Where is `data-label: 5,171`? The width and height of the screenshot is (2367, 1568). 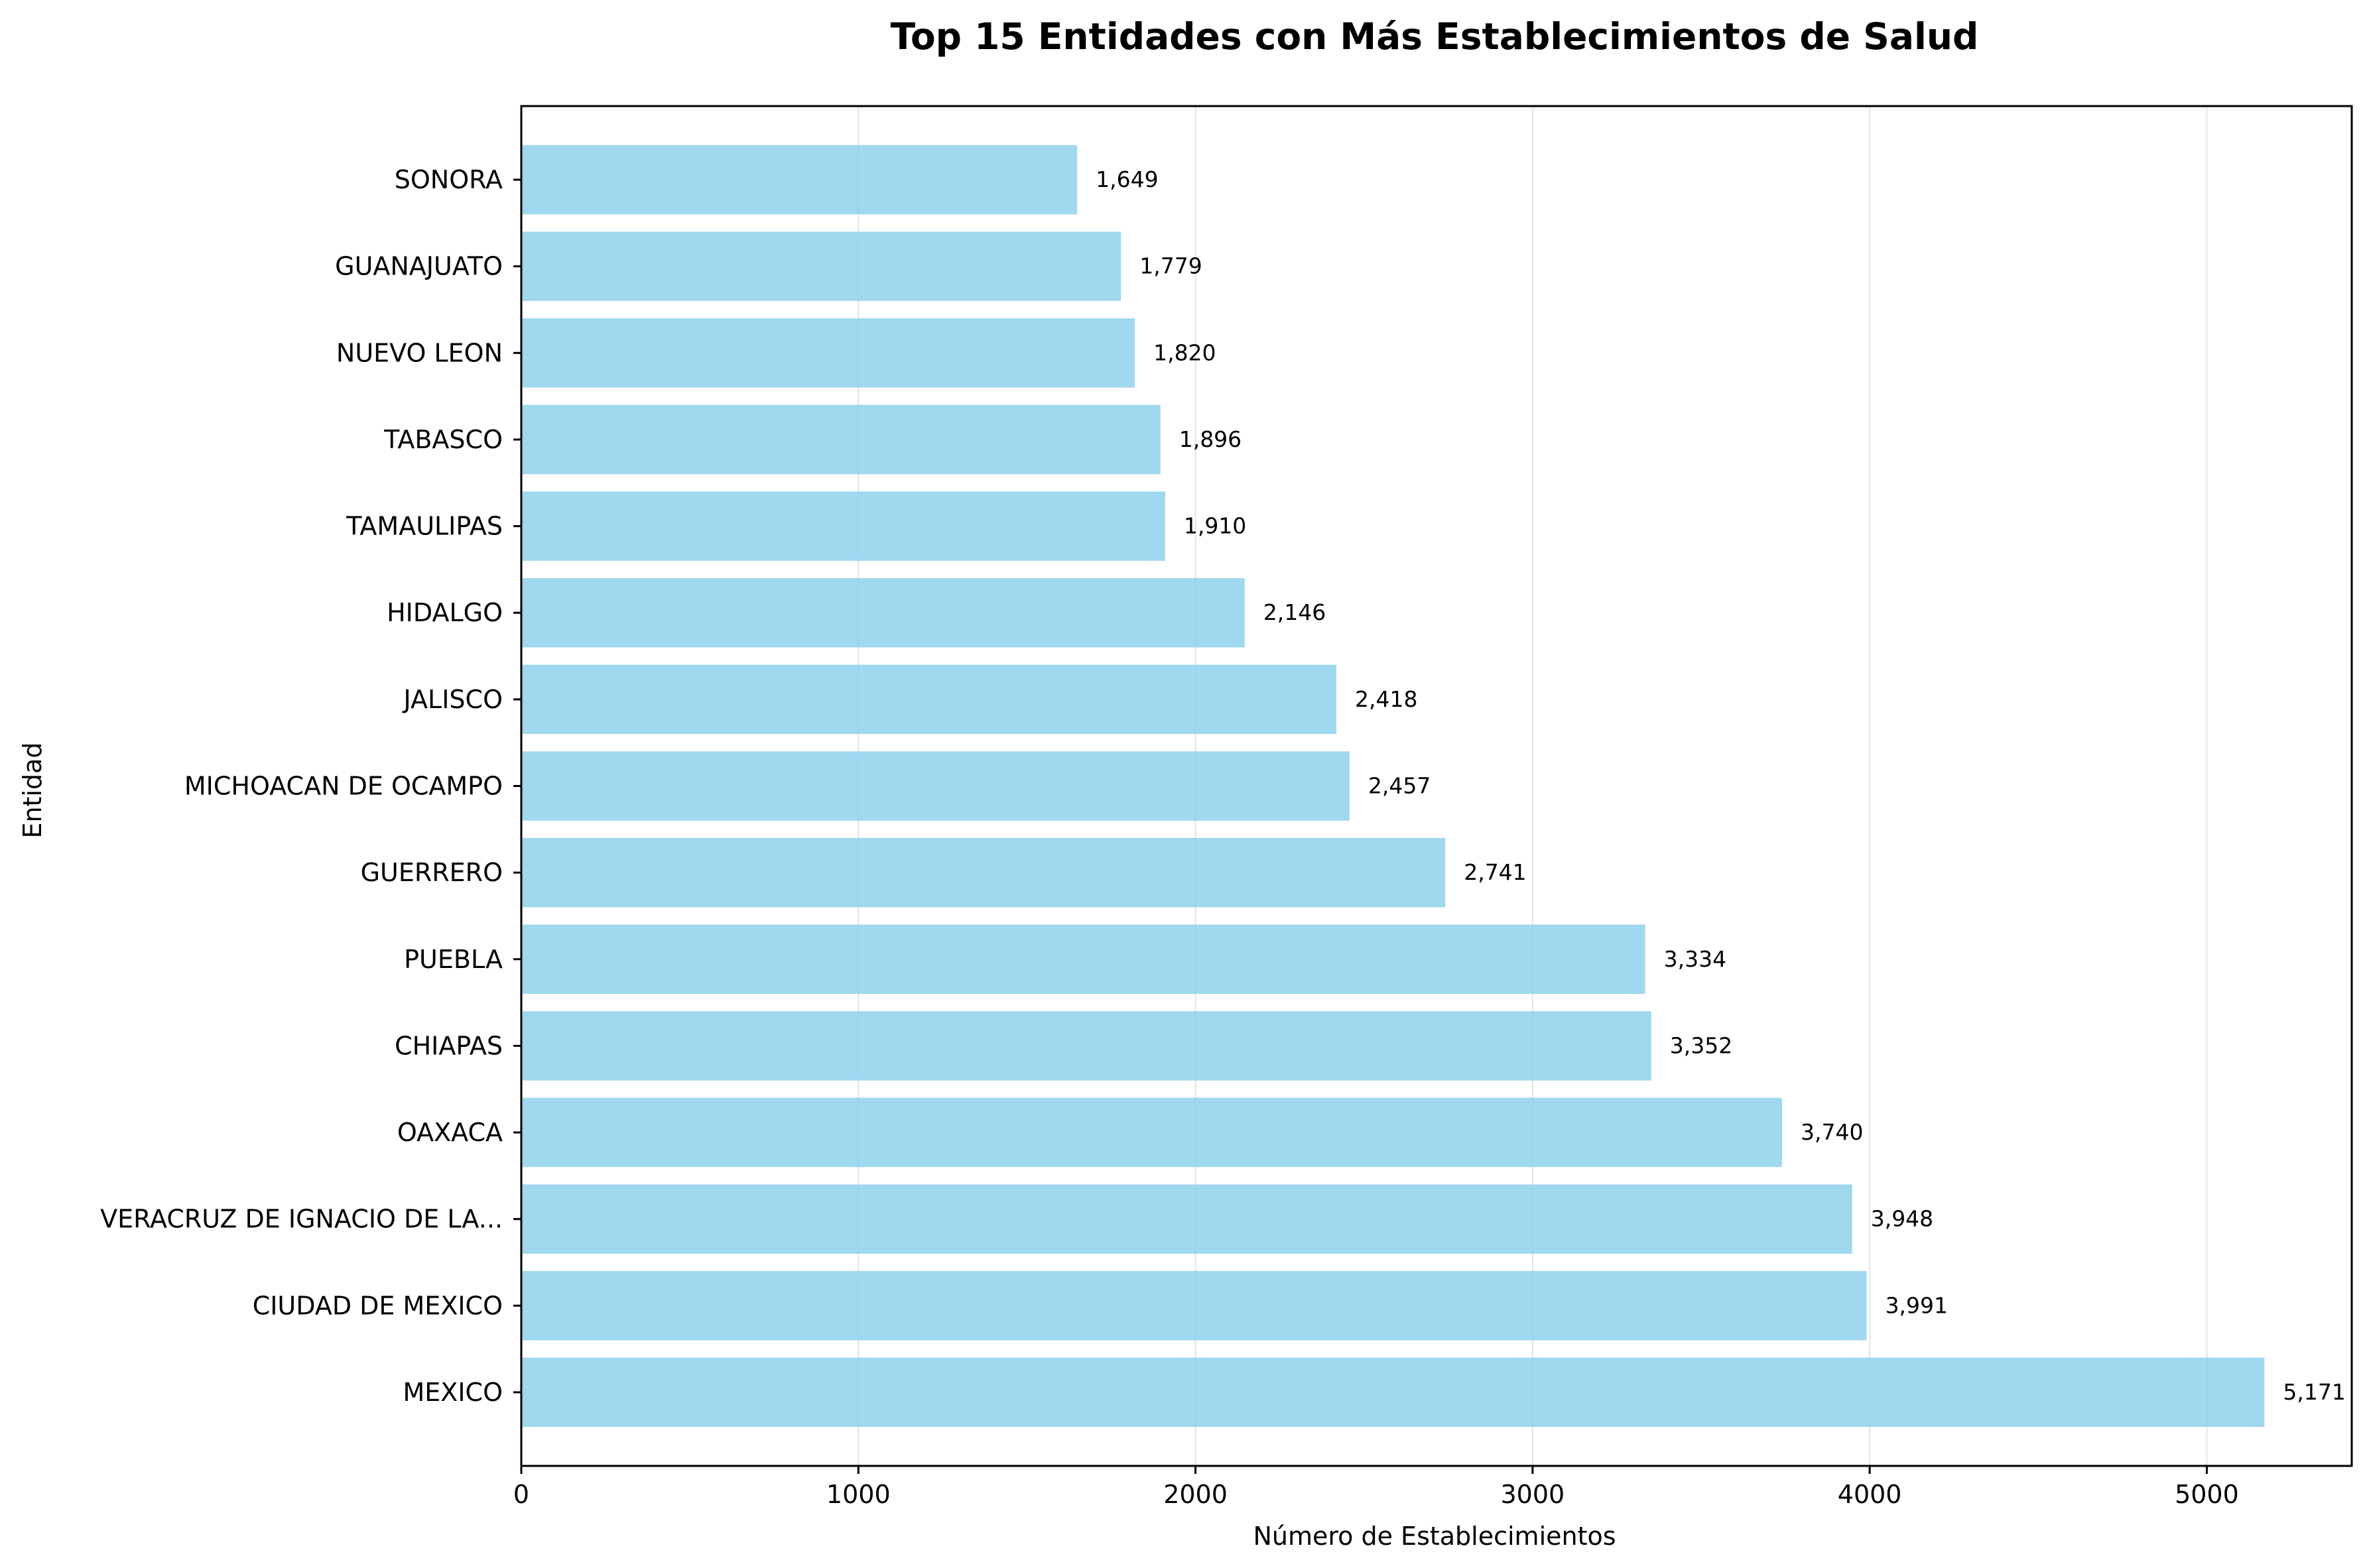
data-label: 5,171 is located at coordinates (2314, 1392).